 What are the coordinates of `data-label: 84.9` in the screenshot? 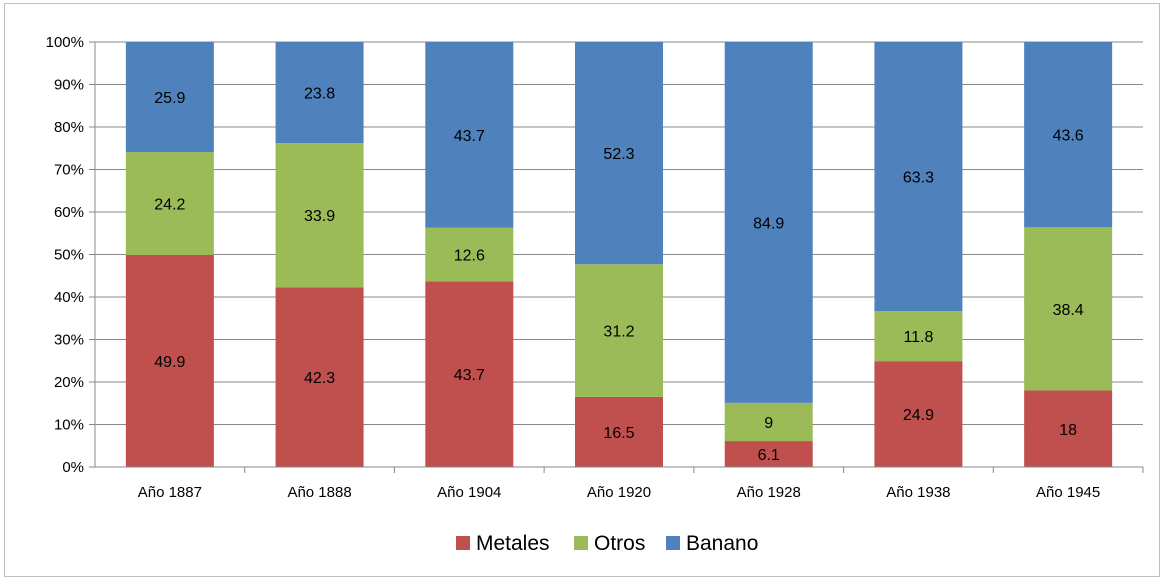 It's located at (768, 223).